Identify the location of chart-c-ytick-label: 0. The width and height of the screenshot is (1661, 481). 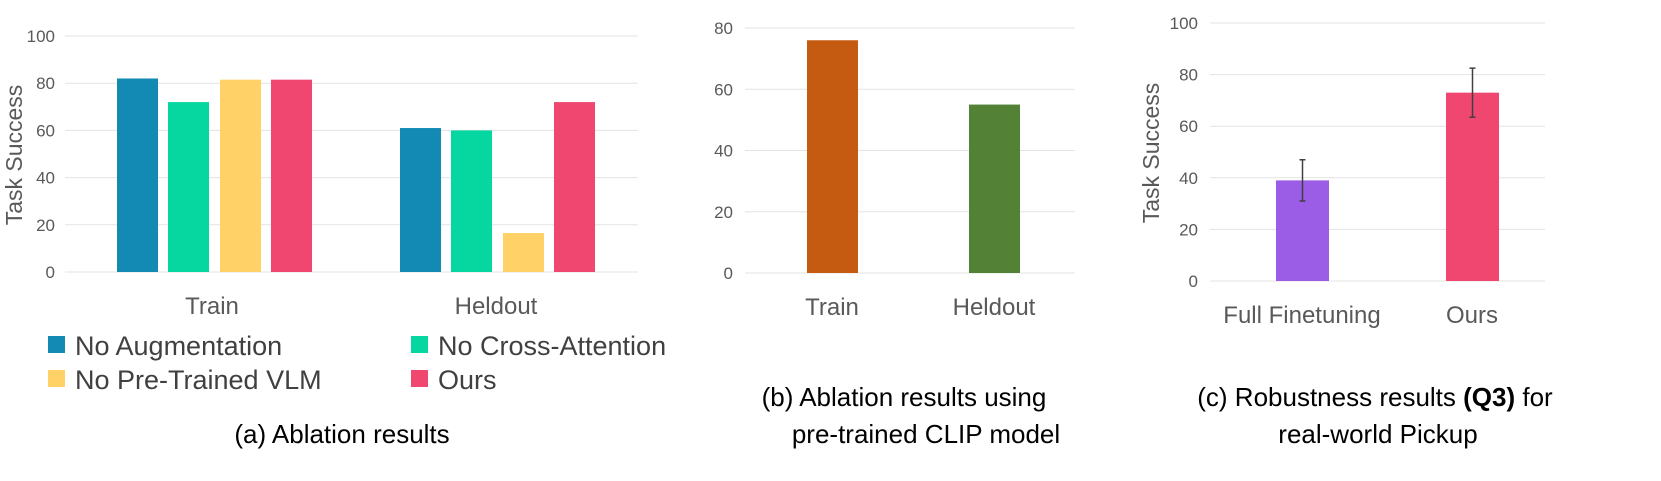
(1193, 281).